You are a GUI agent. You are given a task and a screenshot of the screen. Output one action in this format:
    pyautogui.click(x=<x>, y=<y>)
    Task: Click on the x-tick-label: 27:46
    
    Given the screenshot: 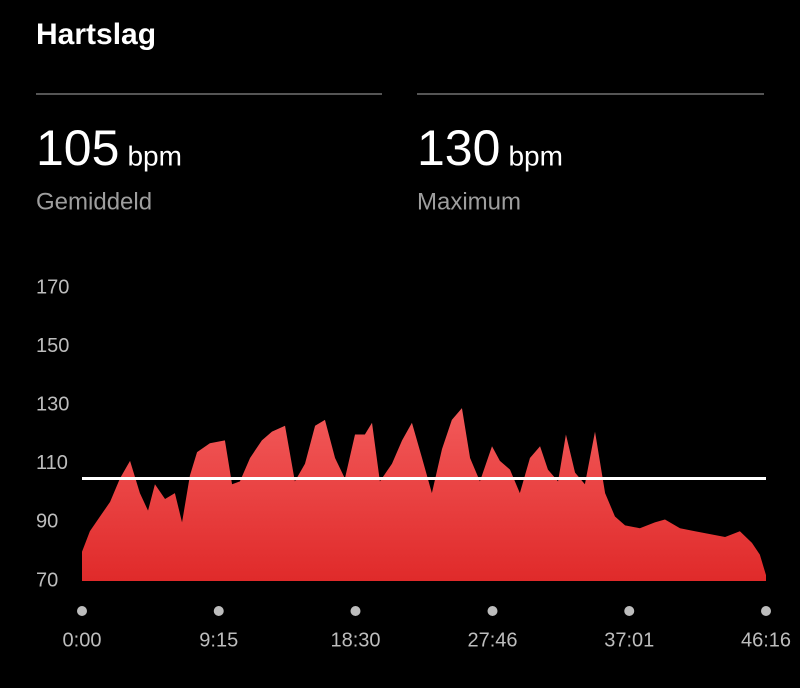 What is the action you would take?
    pyautogui.click(x=492, y=640)
    